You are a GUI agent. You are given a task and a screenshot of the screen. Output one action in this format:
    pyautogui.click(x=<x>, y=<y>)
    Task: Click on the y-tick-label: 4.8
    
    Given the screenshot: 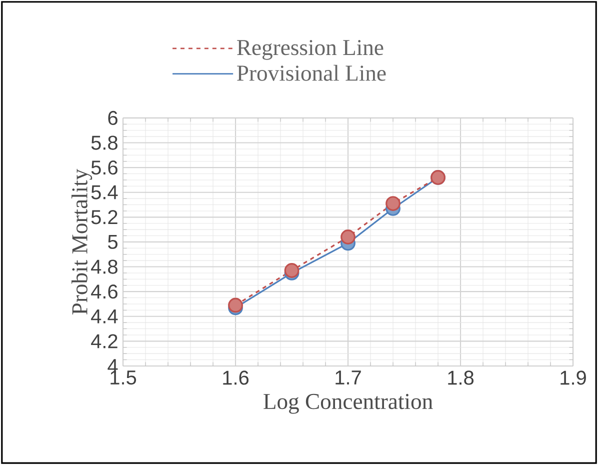 What is the action you would take?
    pyautogui.click(x=104, y=267)
    